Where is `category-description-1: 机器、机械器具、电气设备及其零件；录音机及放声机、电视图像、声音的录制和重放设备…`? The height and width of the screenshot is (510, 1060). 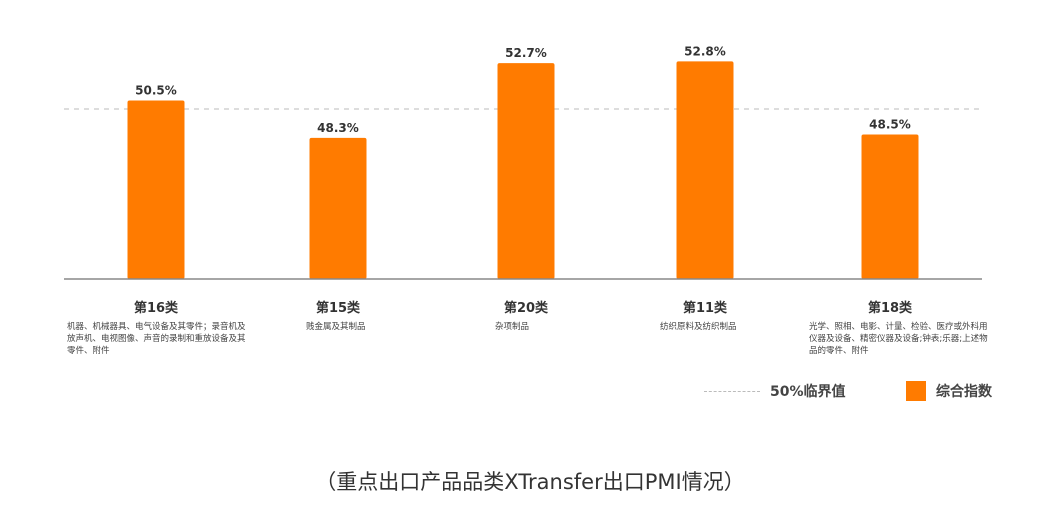 category-description-1: 机器、机械器具、电气设备及其零件；录音机及放声机、电视图像、声音的录制和重放设备… is located at coordinates (156, 339).